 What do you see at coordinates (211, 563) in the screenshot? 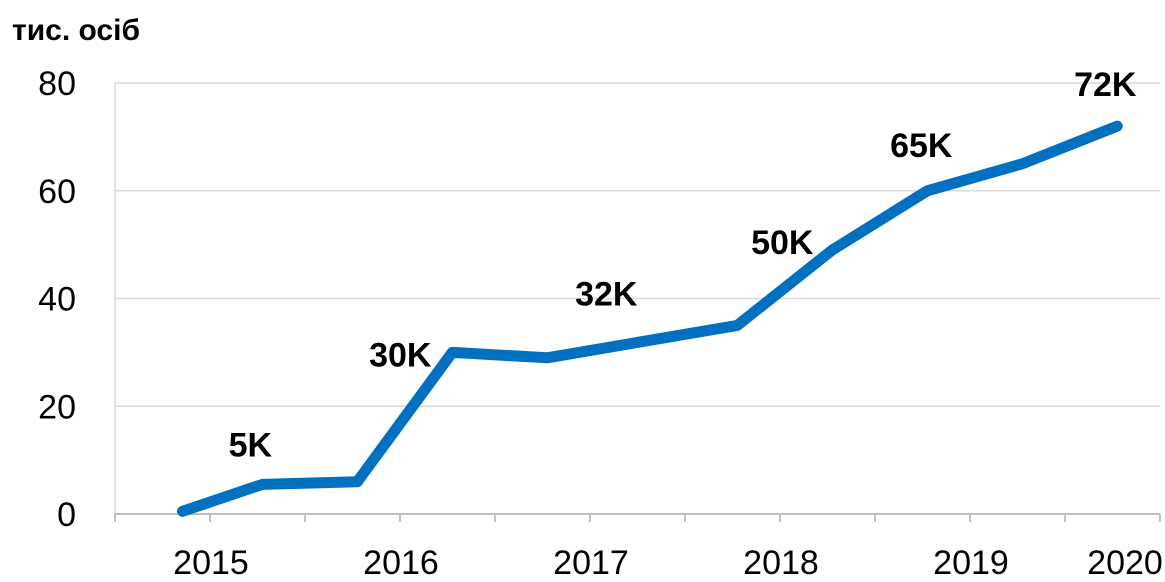
I see `x-tick-label: 2015` at bounding box center [211, 563].